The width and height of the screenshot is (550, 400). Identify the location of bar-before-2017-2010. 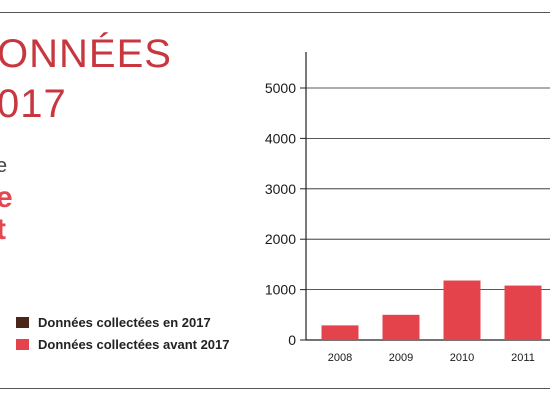
(462, 310).